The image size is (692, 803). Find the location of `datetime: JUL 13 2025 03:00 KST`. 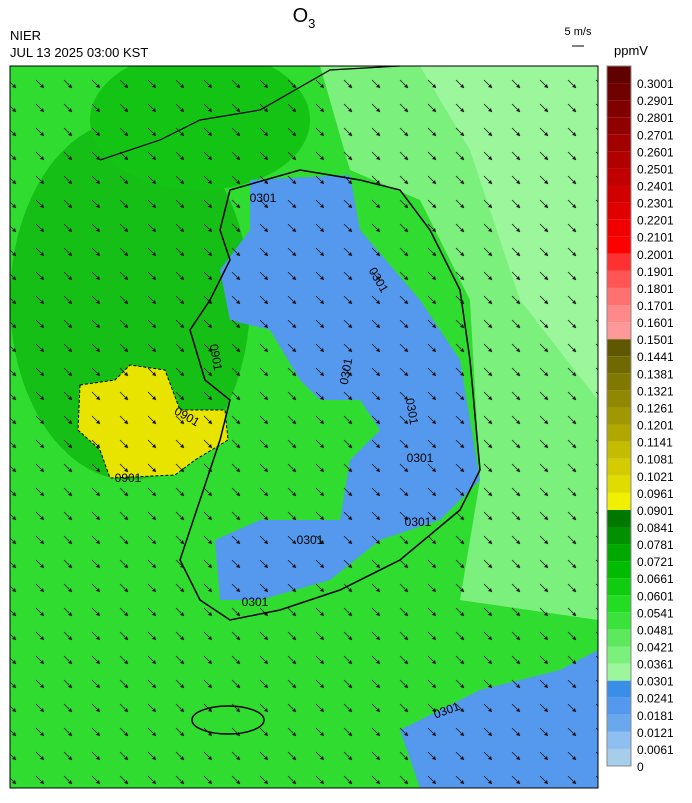

datetime: JUL 13 2025 03:00 KST is located at coordinates (79, 52).